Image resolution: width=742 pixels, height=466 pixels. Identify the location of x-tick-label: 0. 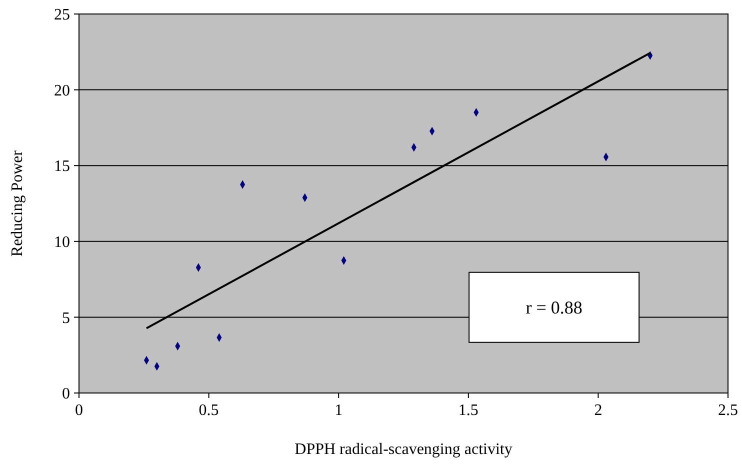
(79, 410).